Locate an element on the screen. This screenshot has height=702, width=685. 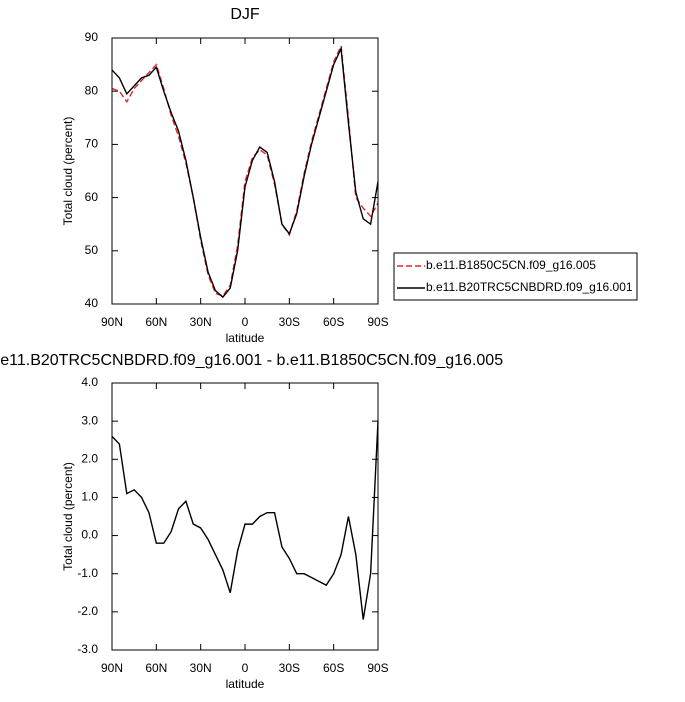
y-tick-label: 4.0 is located at coordinates (89, 382).